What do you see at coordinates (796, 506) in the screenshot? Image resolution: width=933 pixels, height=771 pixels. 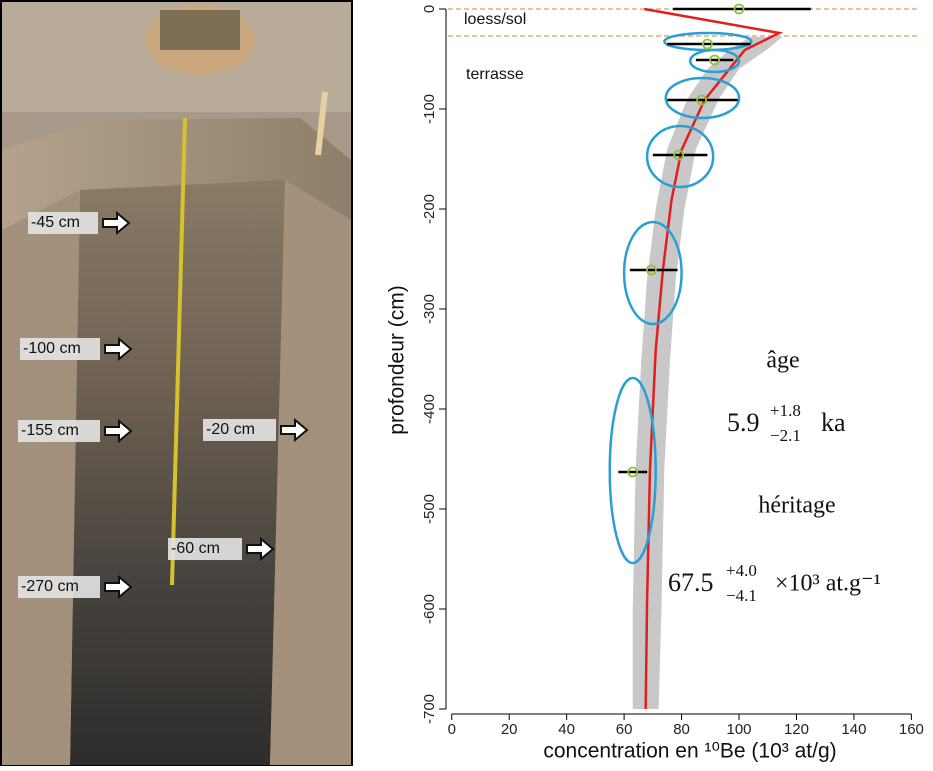 I see `heritage-label: héritage` at bounding box center [796, 506].